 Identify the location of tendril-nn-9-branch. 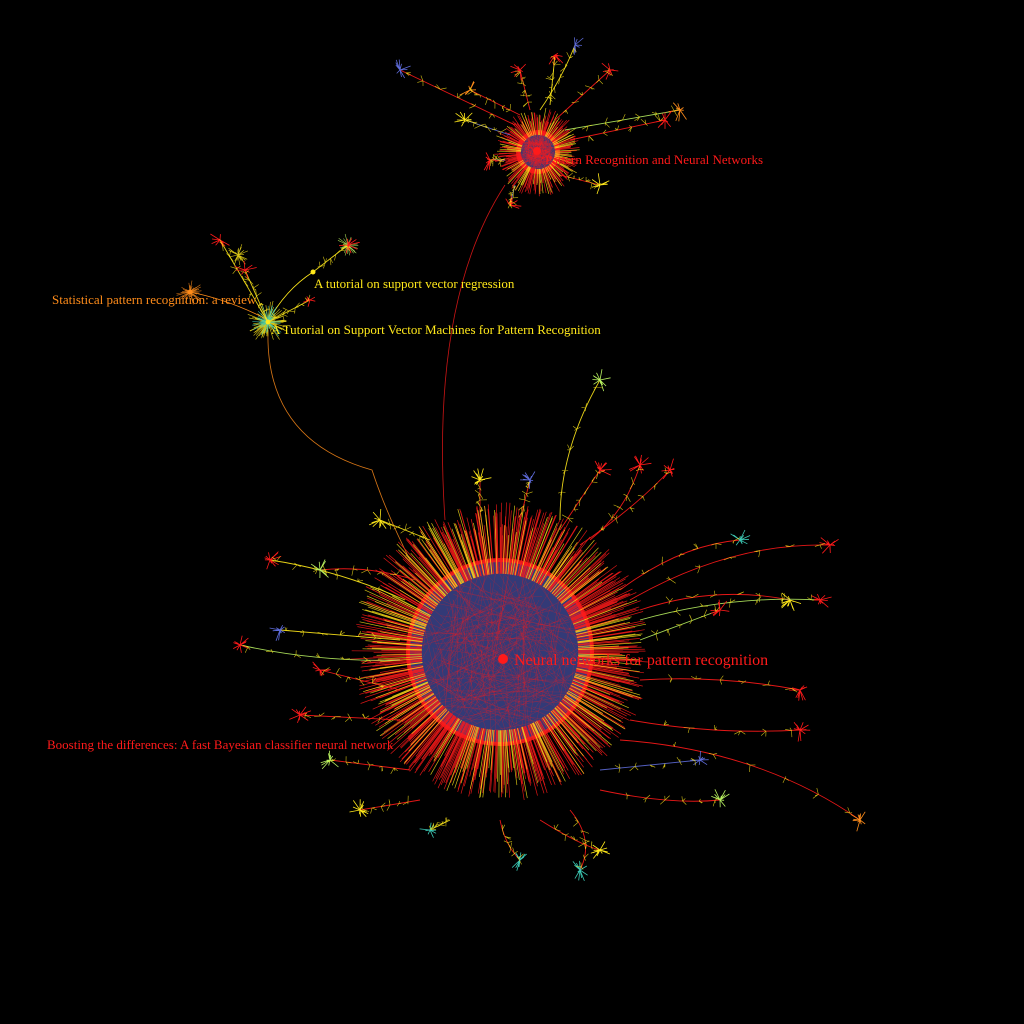
(740, 780).